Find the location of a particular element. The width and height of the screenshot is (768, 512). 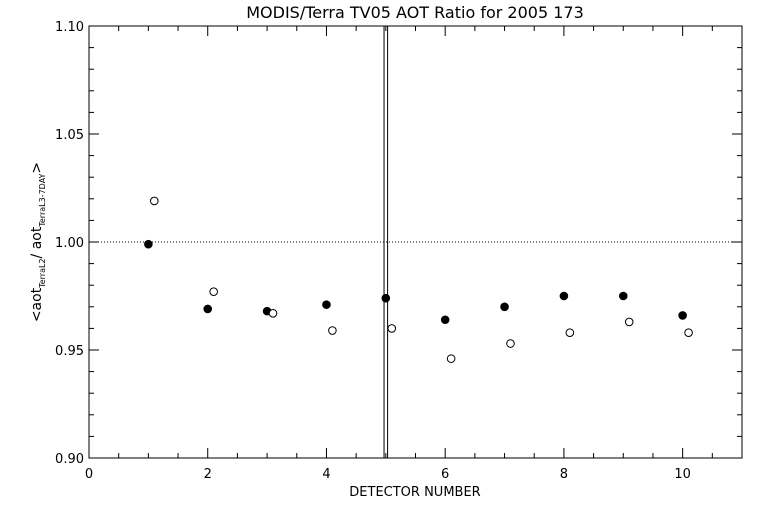

x-tick-label: 0 is located at coordinates (89, 474).